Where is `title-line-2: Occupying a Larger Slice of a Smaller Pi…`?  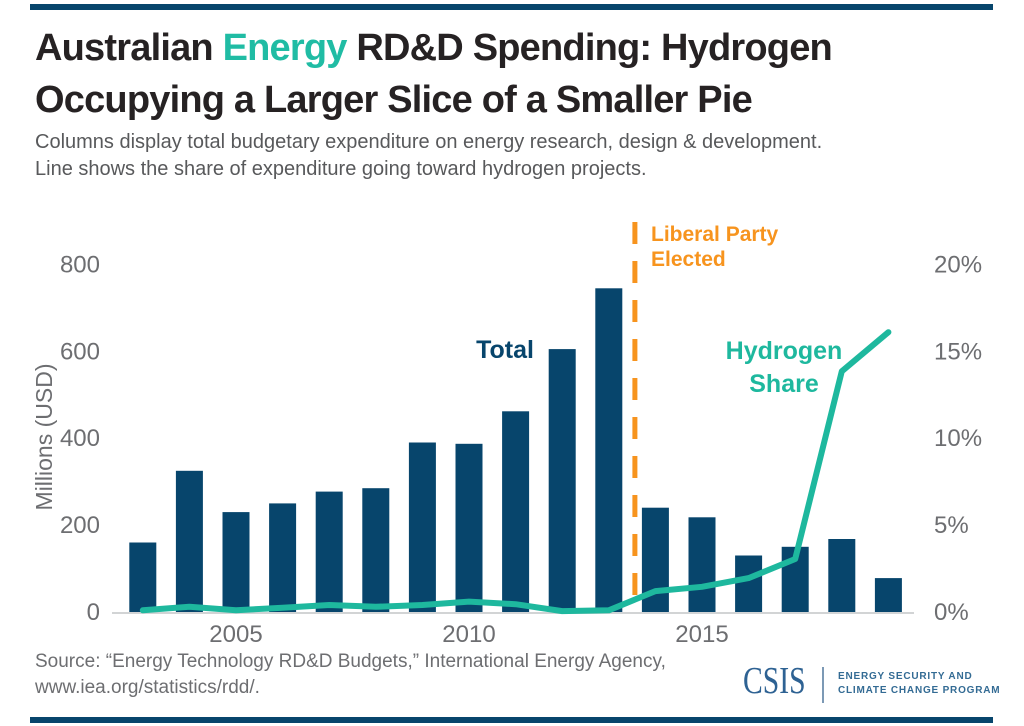 title-line-2: Occupying a Larger Slice of a Smaller Pi… is located at coordinates (394, 100).